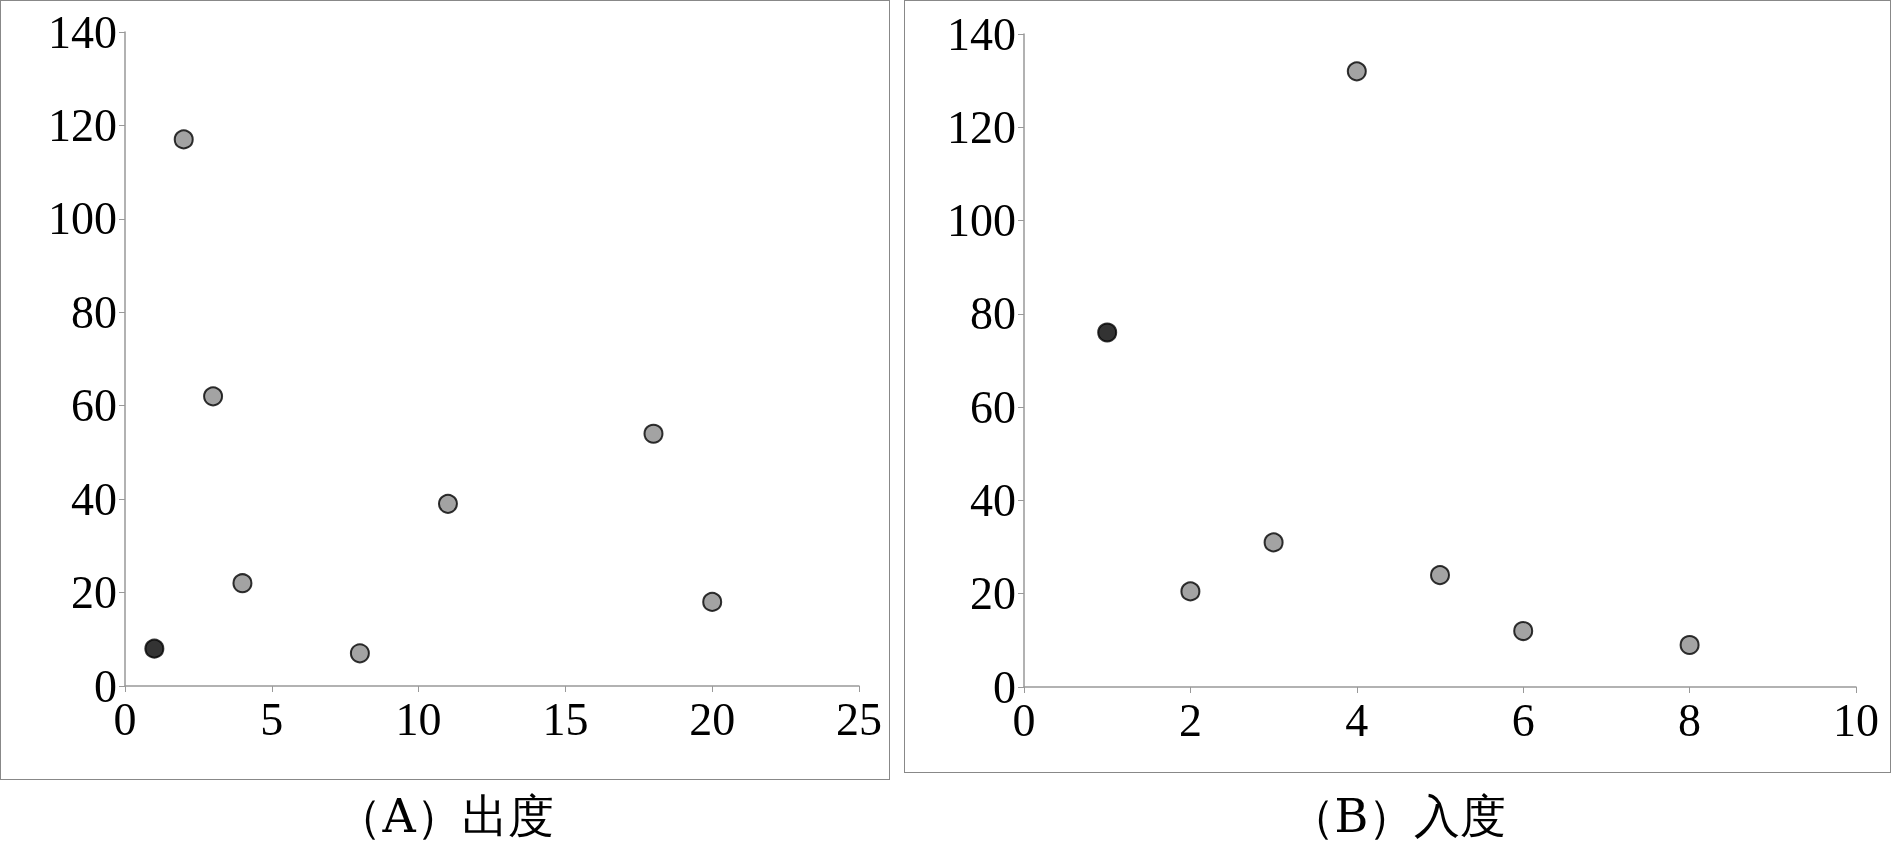 Image resolution: width=1891 pixels, height=851 pixels. What do you see at coordinates (712, 719) in the screenshot?
I see `x-tick-label: 20` at bounding box center [712, 719].